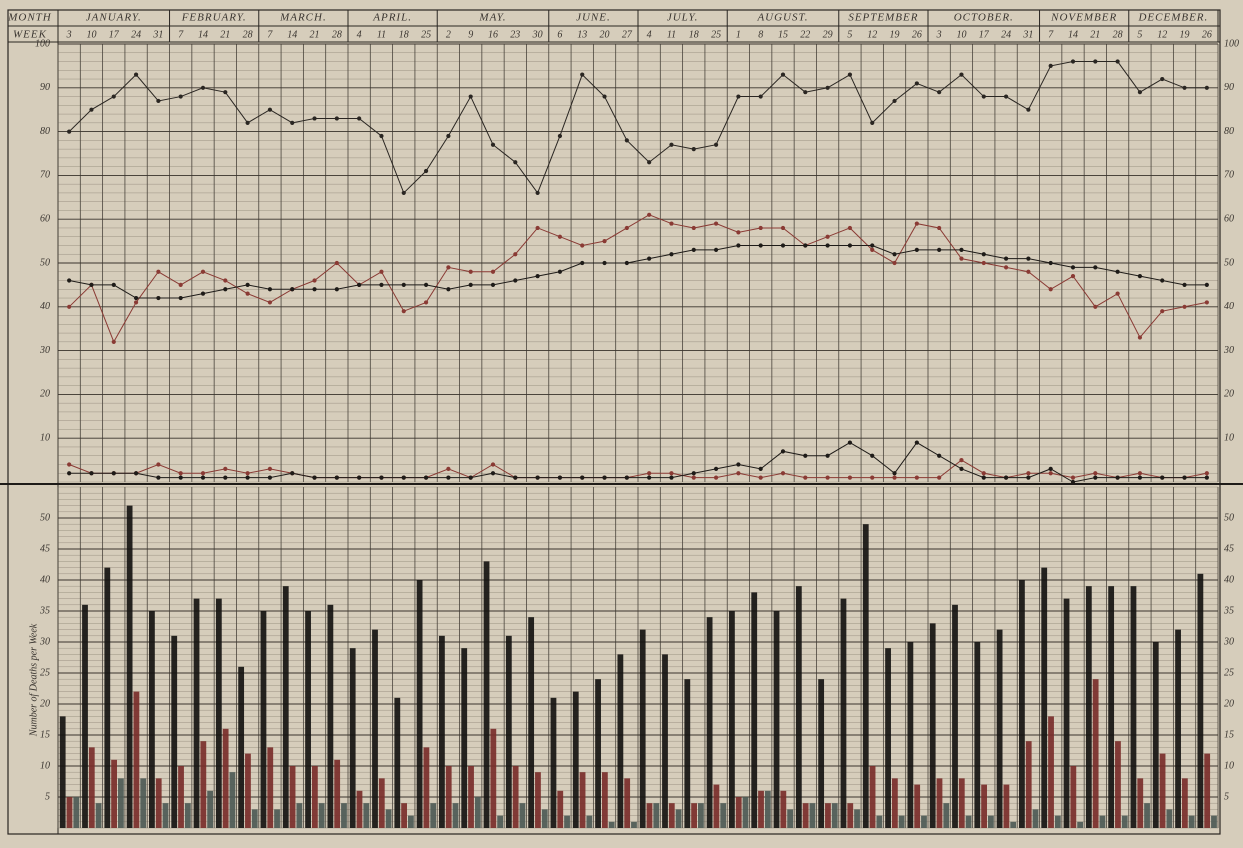  Describe the element at coordinates (637, 469) in the screenshot. I see `series-line` at that location.